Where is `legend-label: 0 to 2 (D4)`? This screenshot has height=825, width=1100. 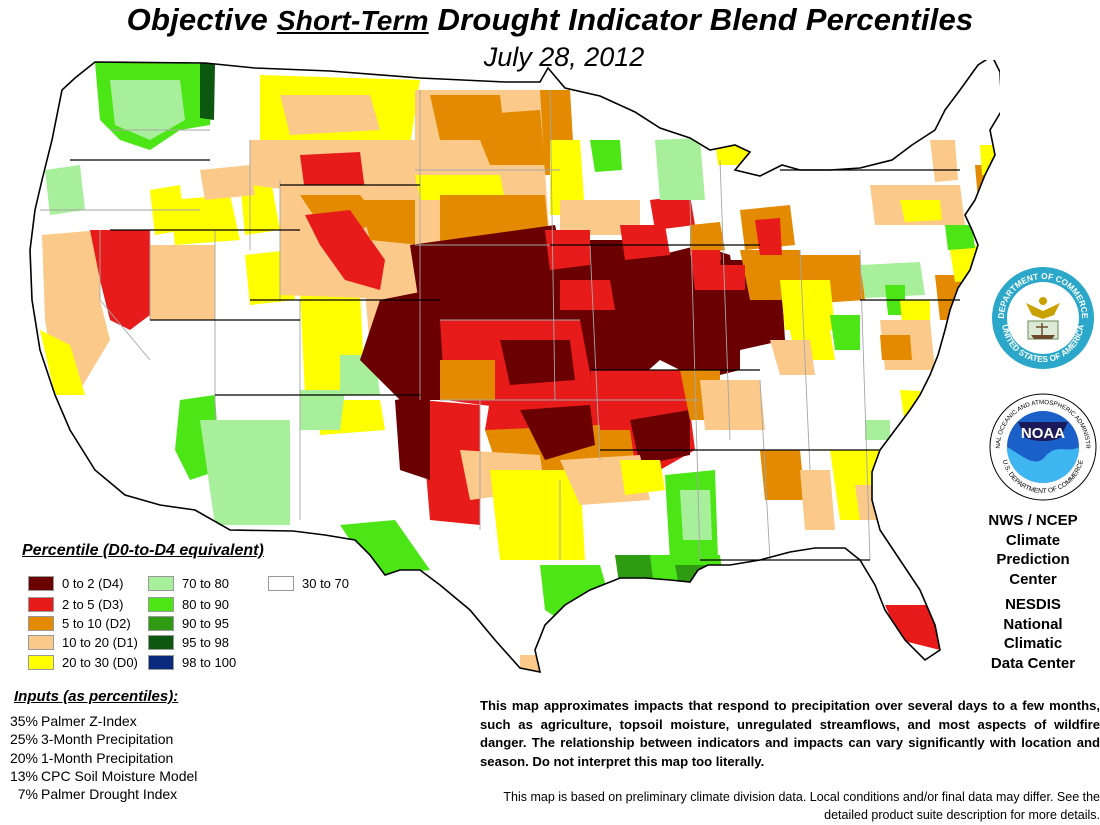
legend-label: 0 to 2 (D4) is located at coordinates (93, 583).